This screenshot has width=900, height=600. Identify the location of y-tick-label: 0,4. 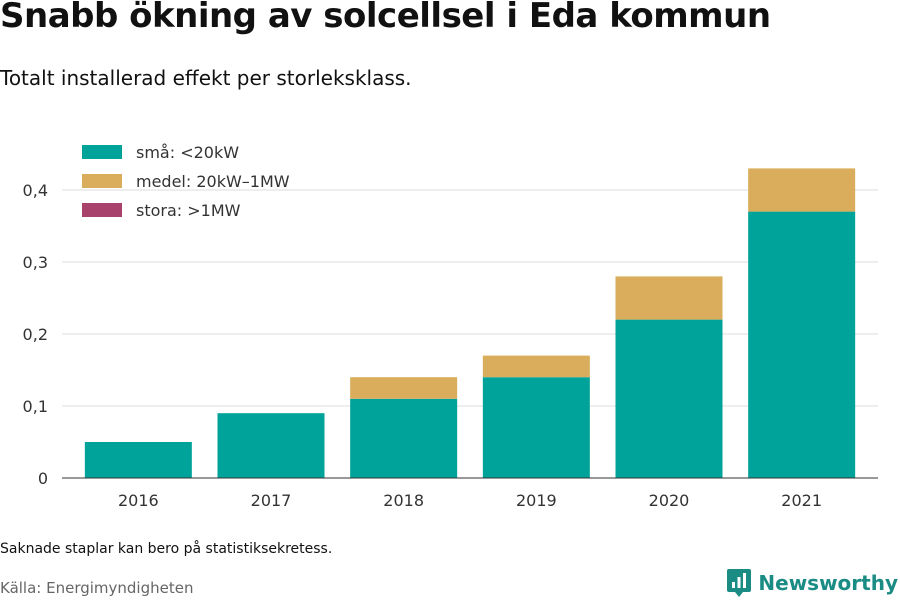
(35, 190).